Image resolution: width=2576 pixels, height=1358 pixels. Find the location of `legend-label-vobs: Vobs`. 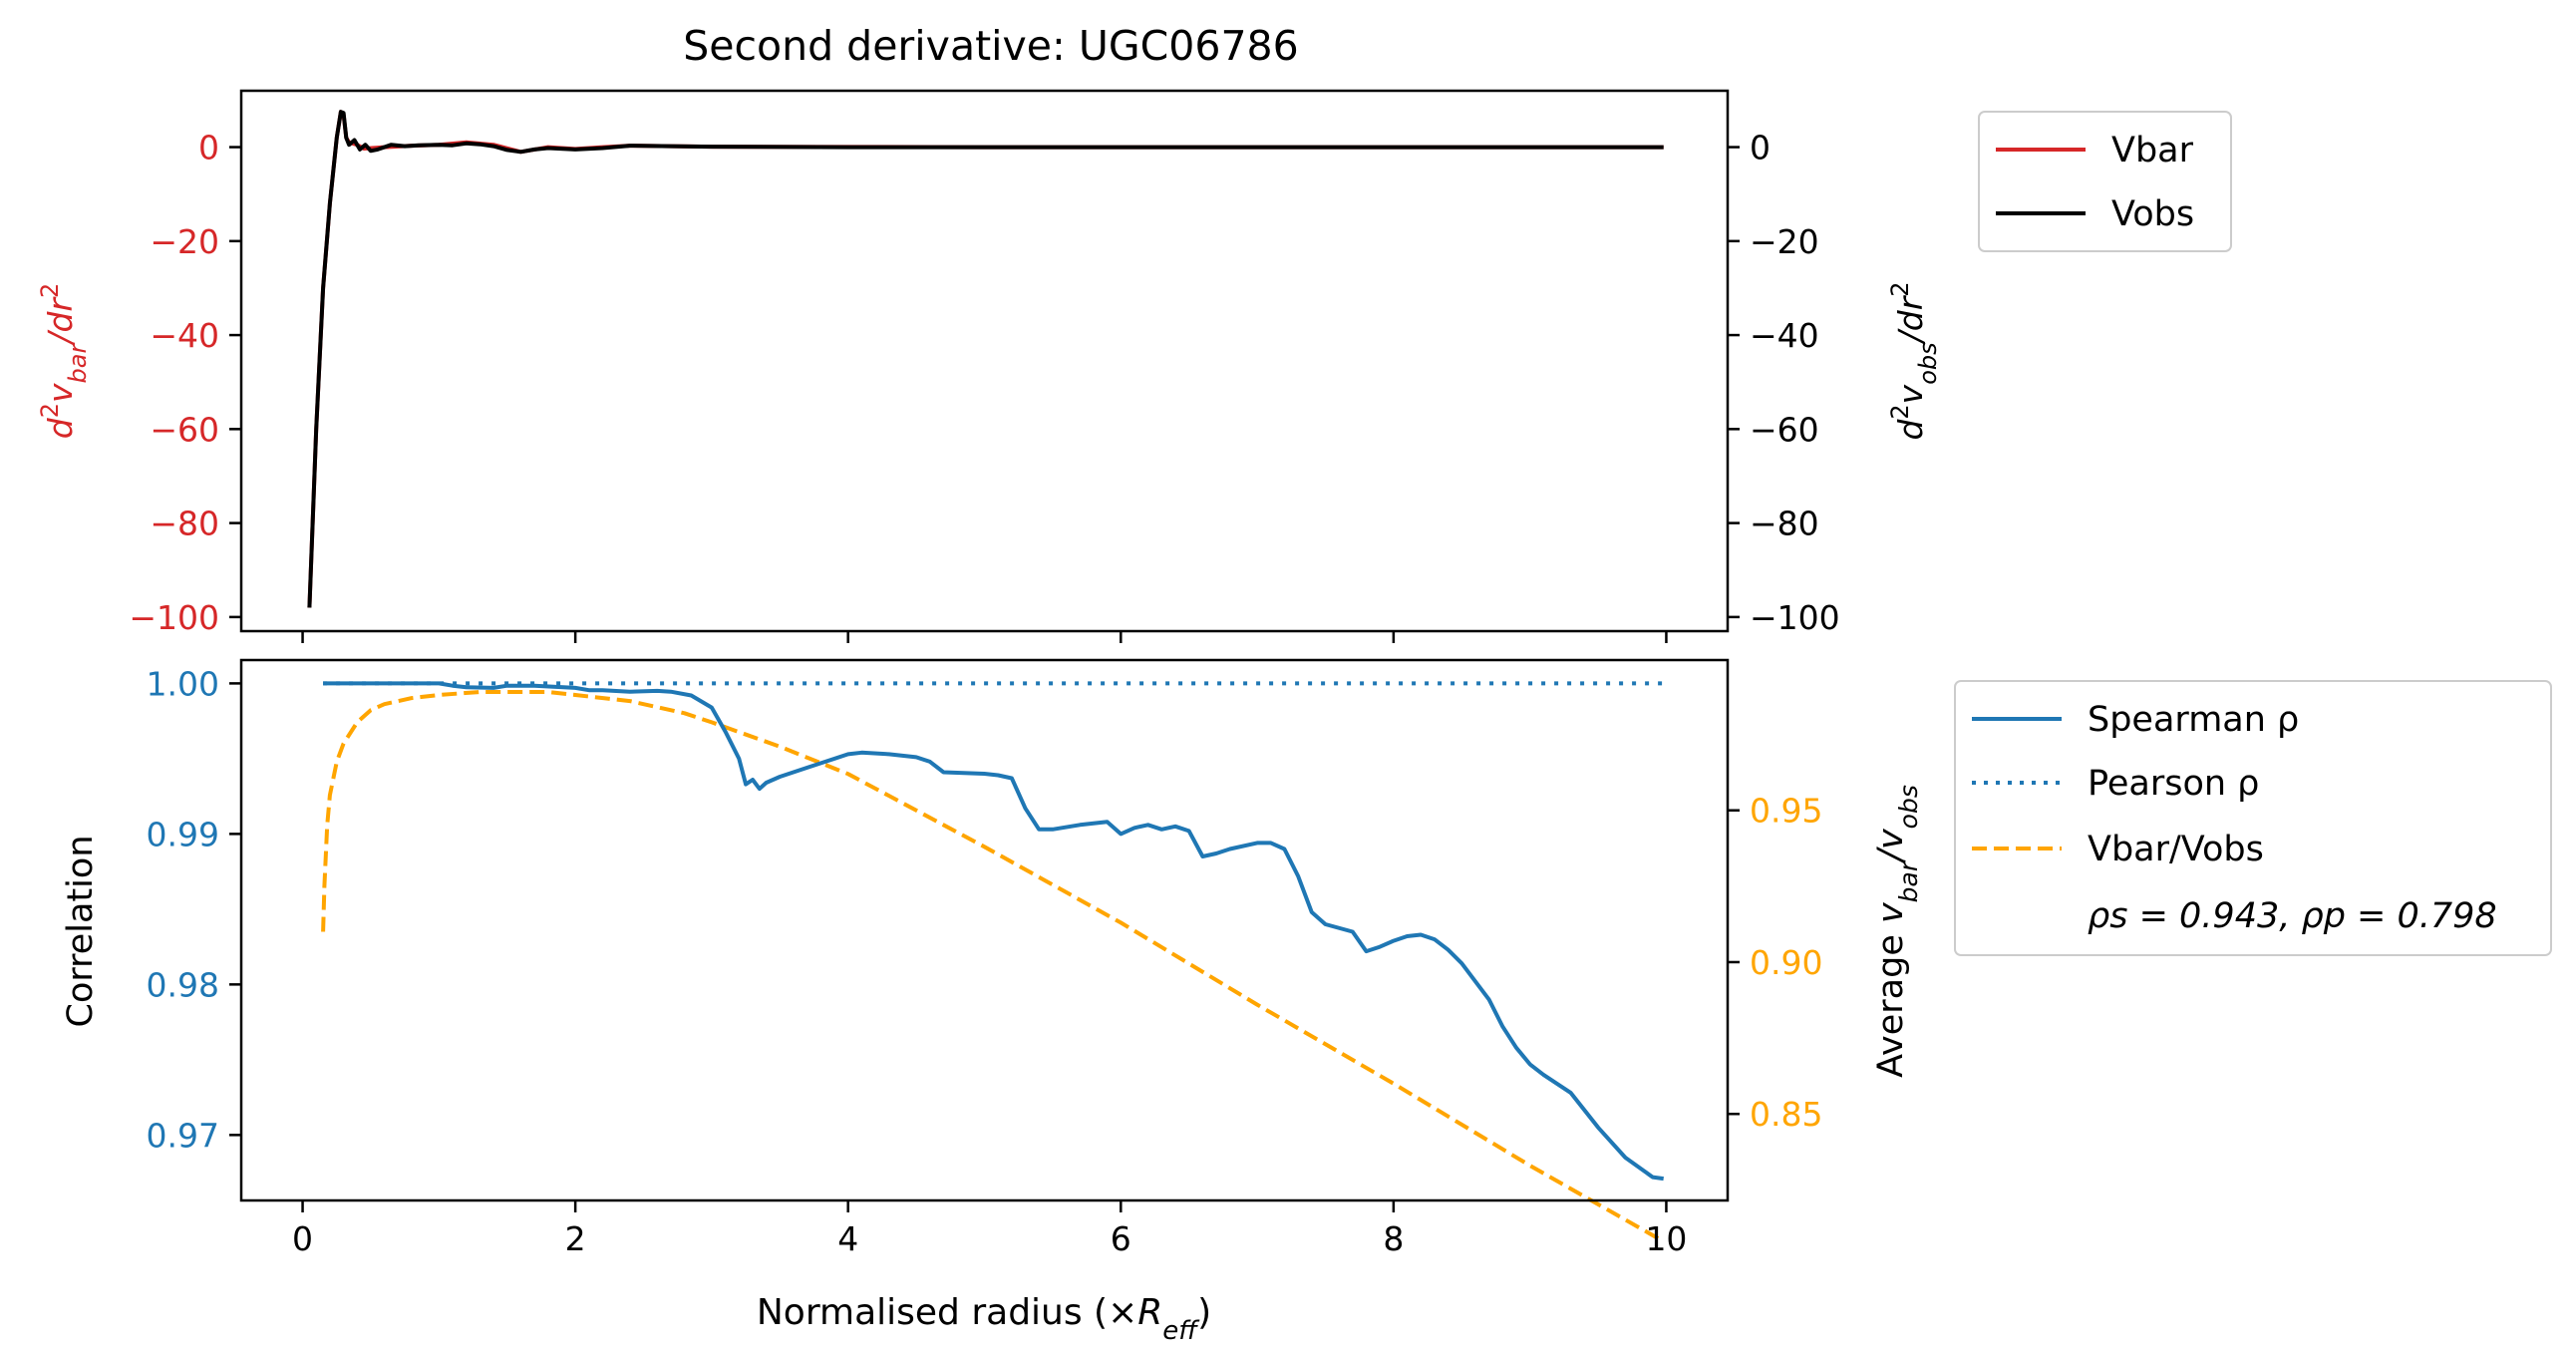

legend-label-vobs: Vobs is located at coordinates (2152, 214).